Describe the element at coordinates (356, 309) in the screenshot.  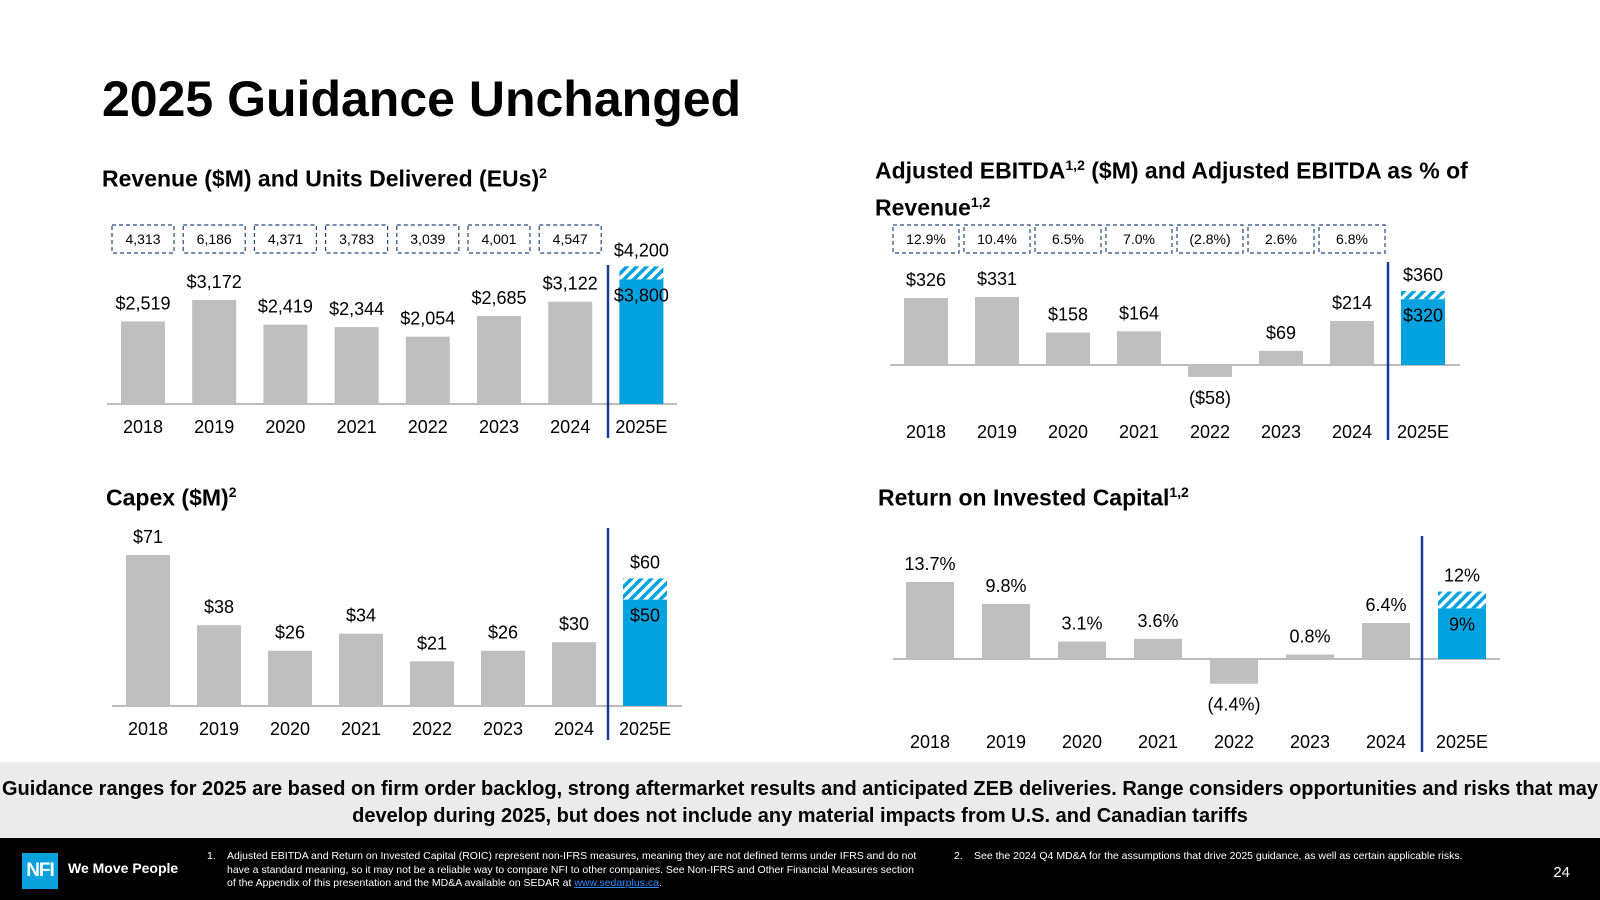
I see `revenue-bar-label: $2,344` at that location.